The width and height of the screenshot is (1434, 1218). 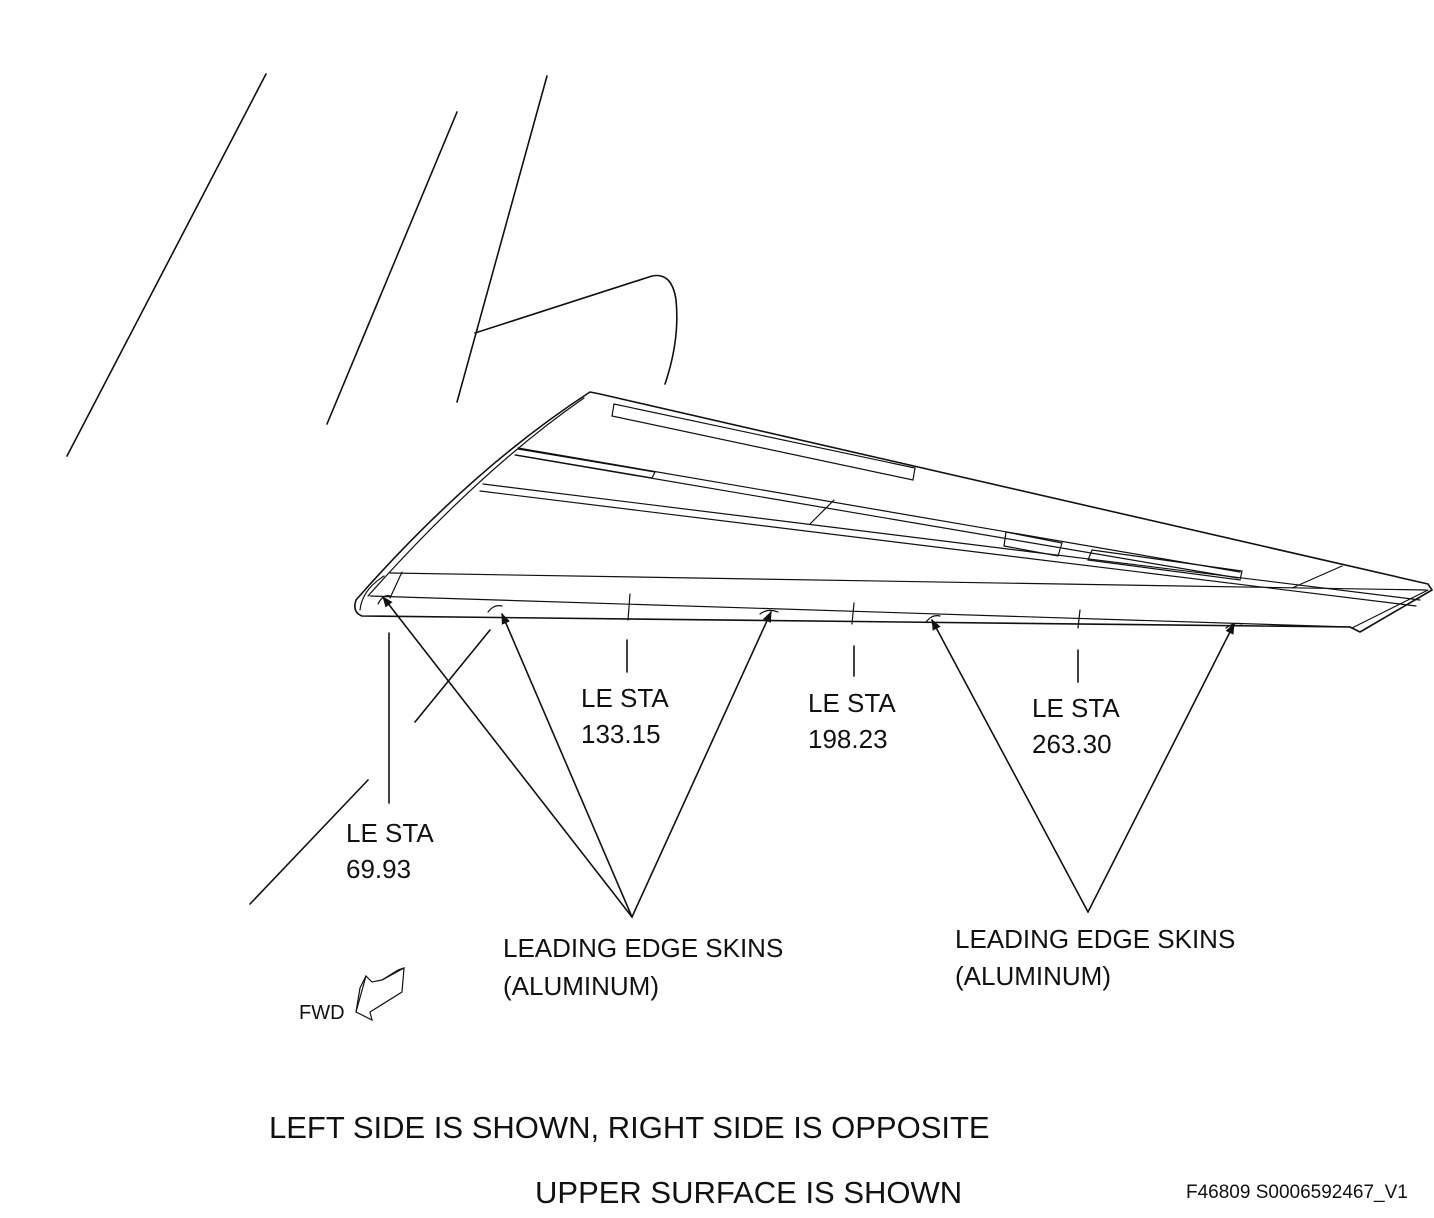 I want to click on left-skin-leaders, so click(x=577, y=757).